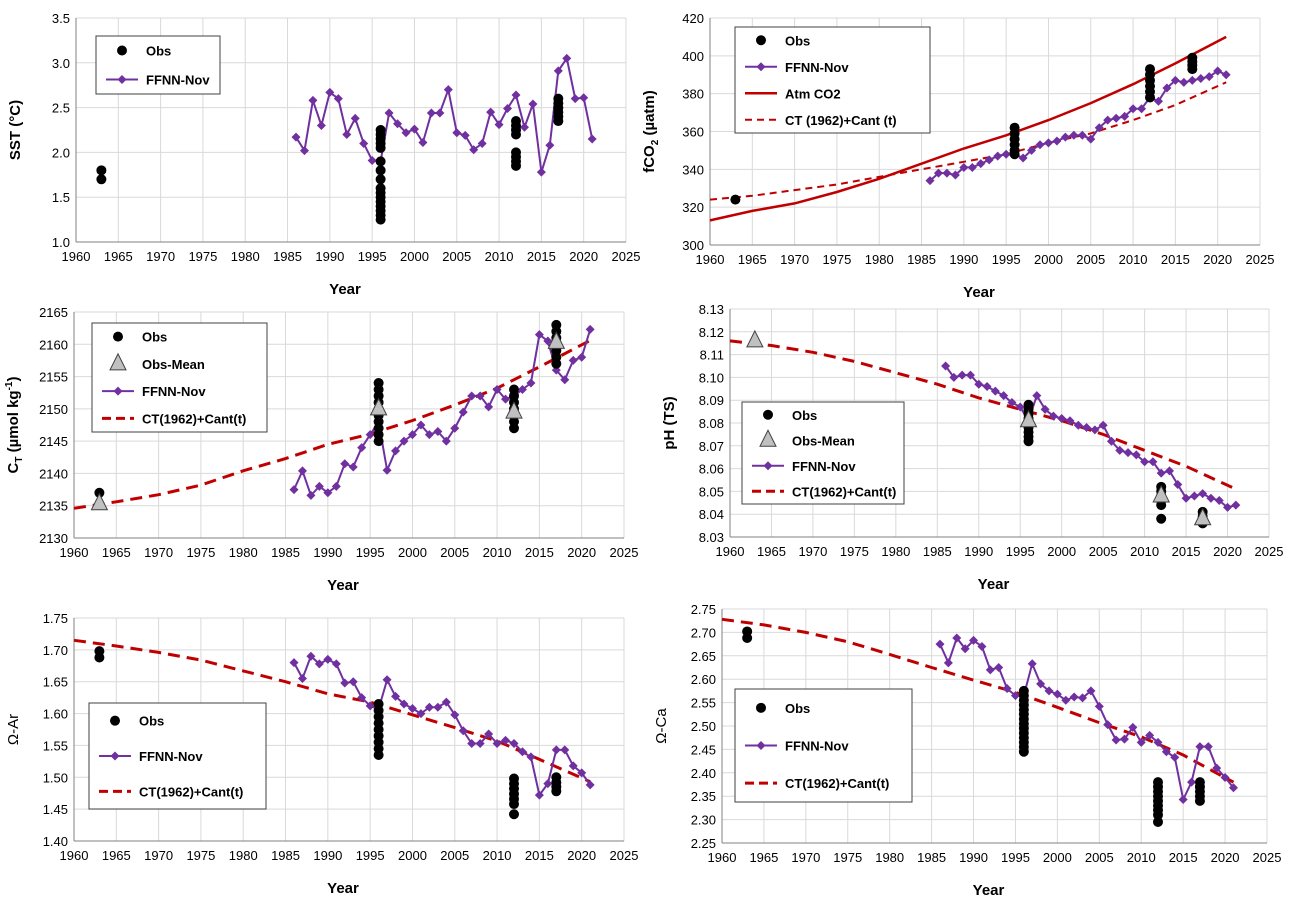  What do you see at coordinates (703, 796) in the screenshot?
I see `y-tick-label: 2.35` at bounding box center [703, 796].